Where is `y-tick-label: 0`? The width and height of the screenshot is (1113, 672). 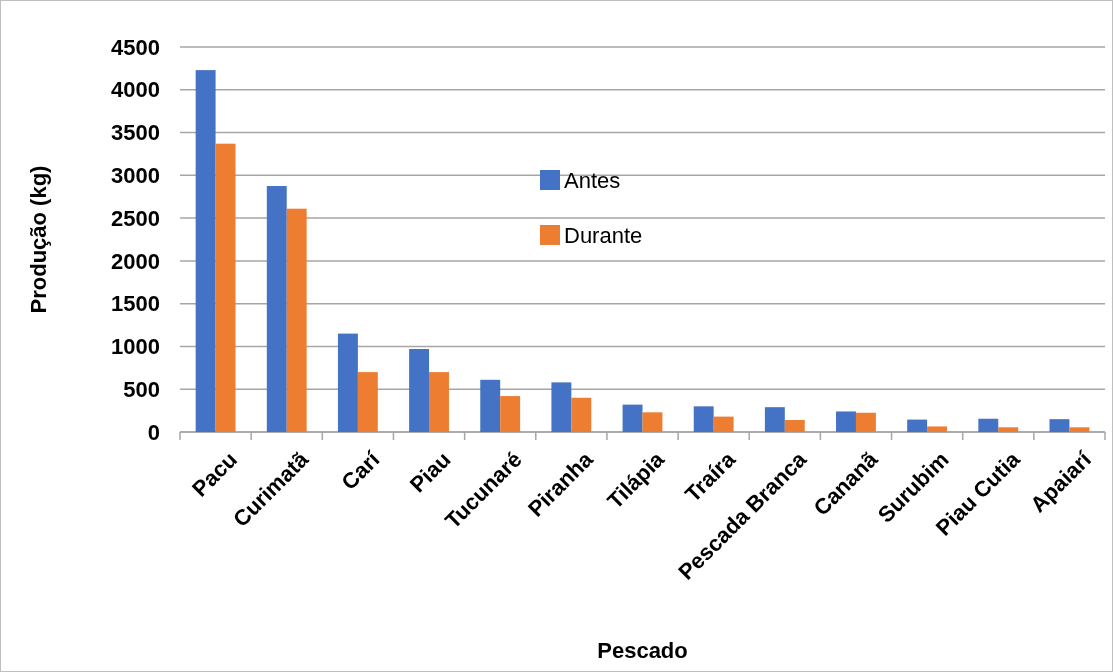
y-tick-label: 0 is located at coordinates (153, 432).